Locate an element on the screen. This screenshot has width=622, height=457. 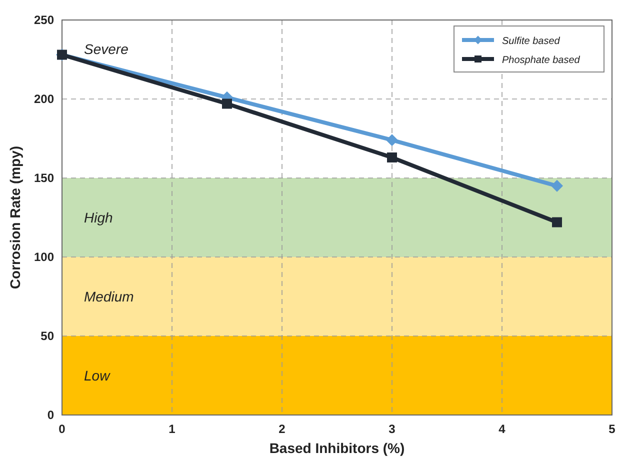
x-tick-label: 1 is located at coordinates (172, 429).